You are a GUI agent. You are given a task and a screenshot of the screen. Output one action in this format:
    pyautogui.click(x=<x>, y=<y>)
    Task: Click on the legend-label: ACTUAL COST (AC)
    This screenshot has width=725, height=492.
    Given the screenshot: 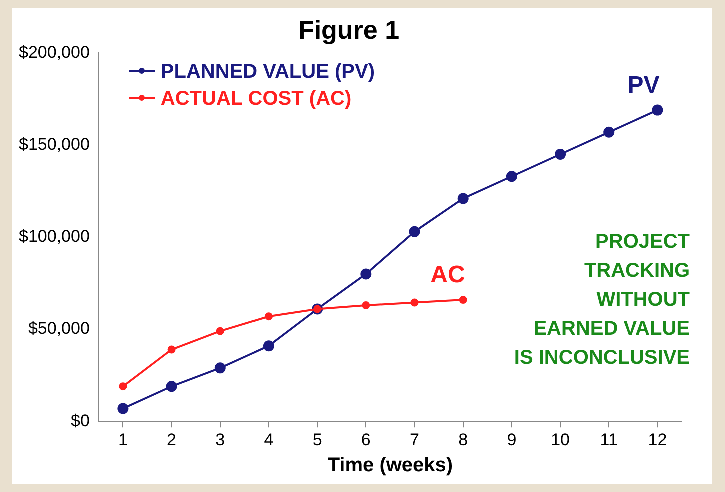 What is the action you would take?
    pyautogui.click(x=256, y=100)
    